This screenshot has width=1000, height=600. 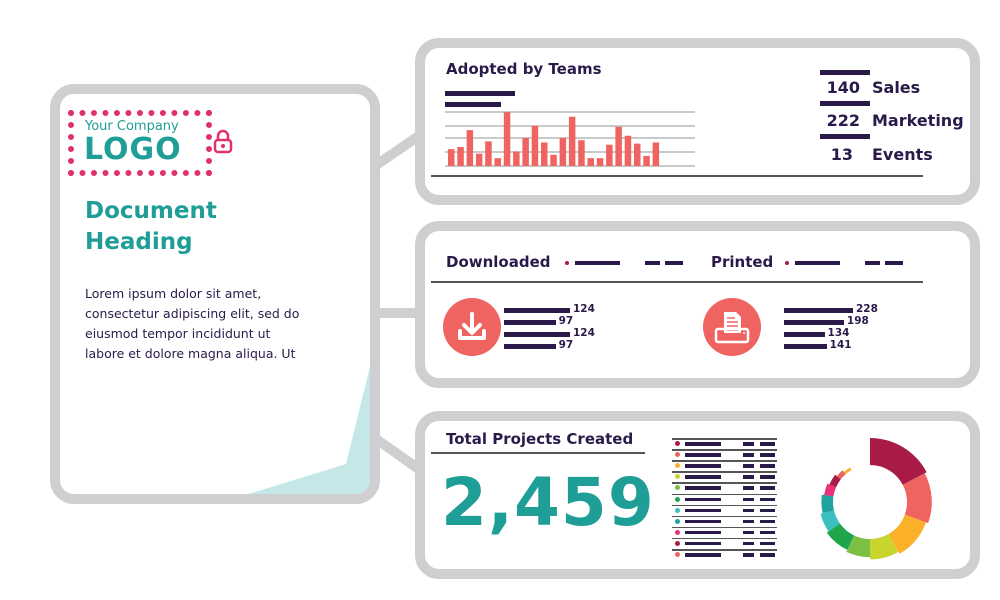 I want to click on hbar-value: 141, so click(x=840, y=345).